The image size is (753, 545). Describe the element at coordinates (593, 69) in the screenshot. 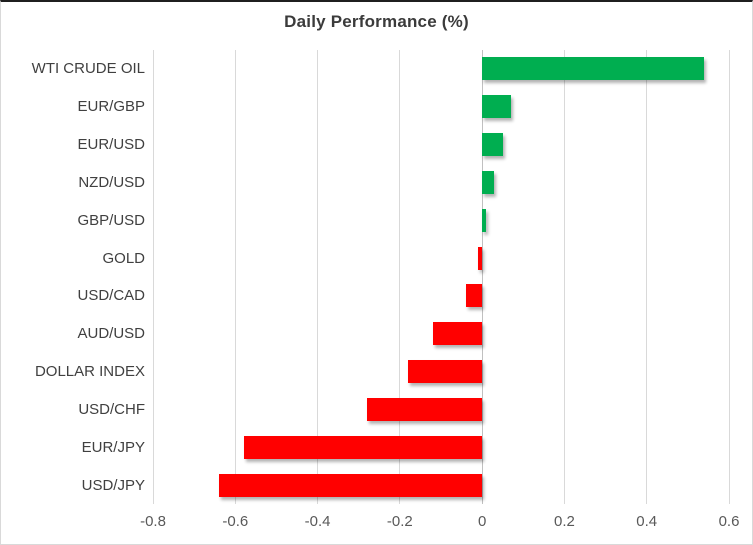

I see `bar-wti-crude-oil` at that location.